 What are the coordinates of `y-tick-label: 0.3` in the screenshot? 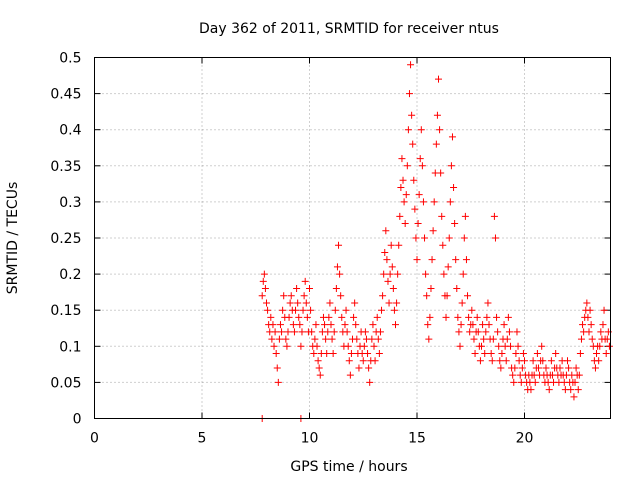 It's located at (70, 203).